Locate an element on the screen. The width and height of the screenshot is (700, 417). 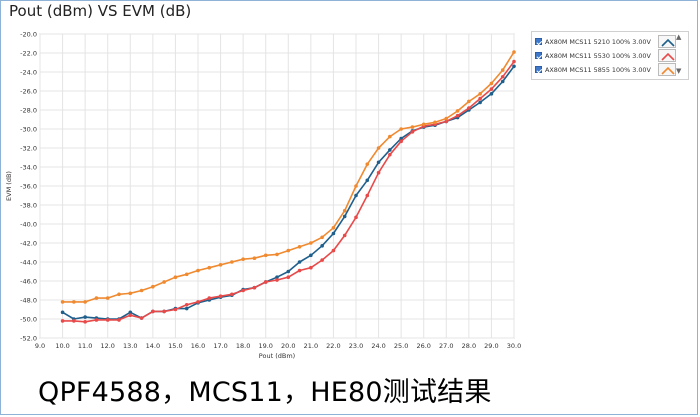
x-tick-label: 17.0 is located at coordinates (220, 346).